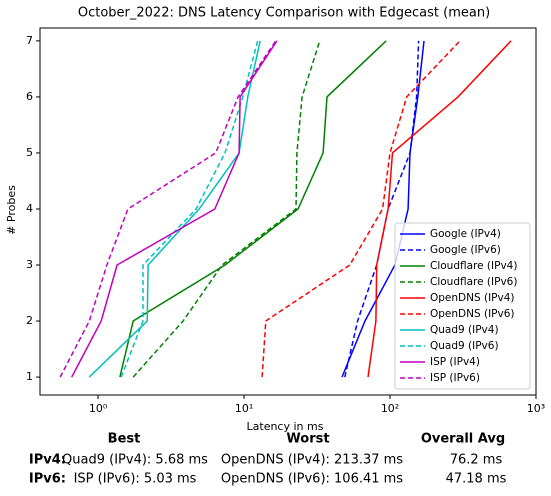  Describe the element at coordinates (29, 96) in the screenshot. I see `y-tick-label: 6` at that location.